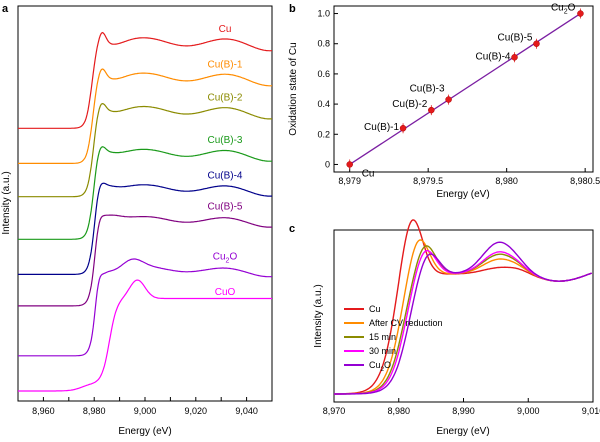  Describe the element at coordinates (94, 411) in the screenshot. I see `panel-a-x-tick-label-2: 8,980` at that location.